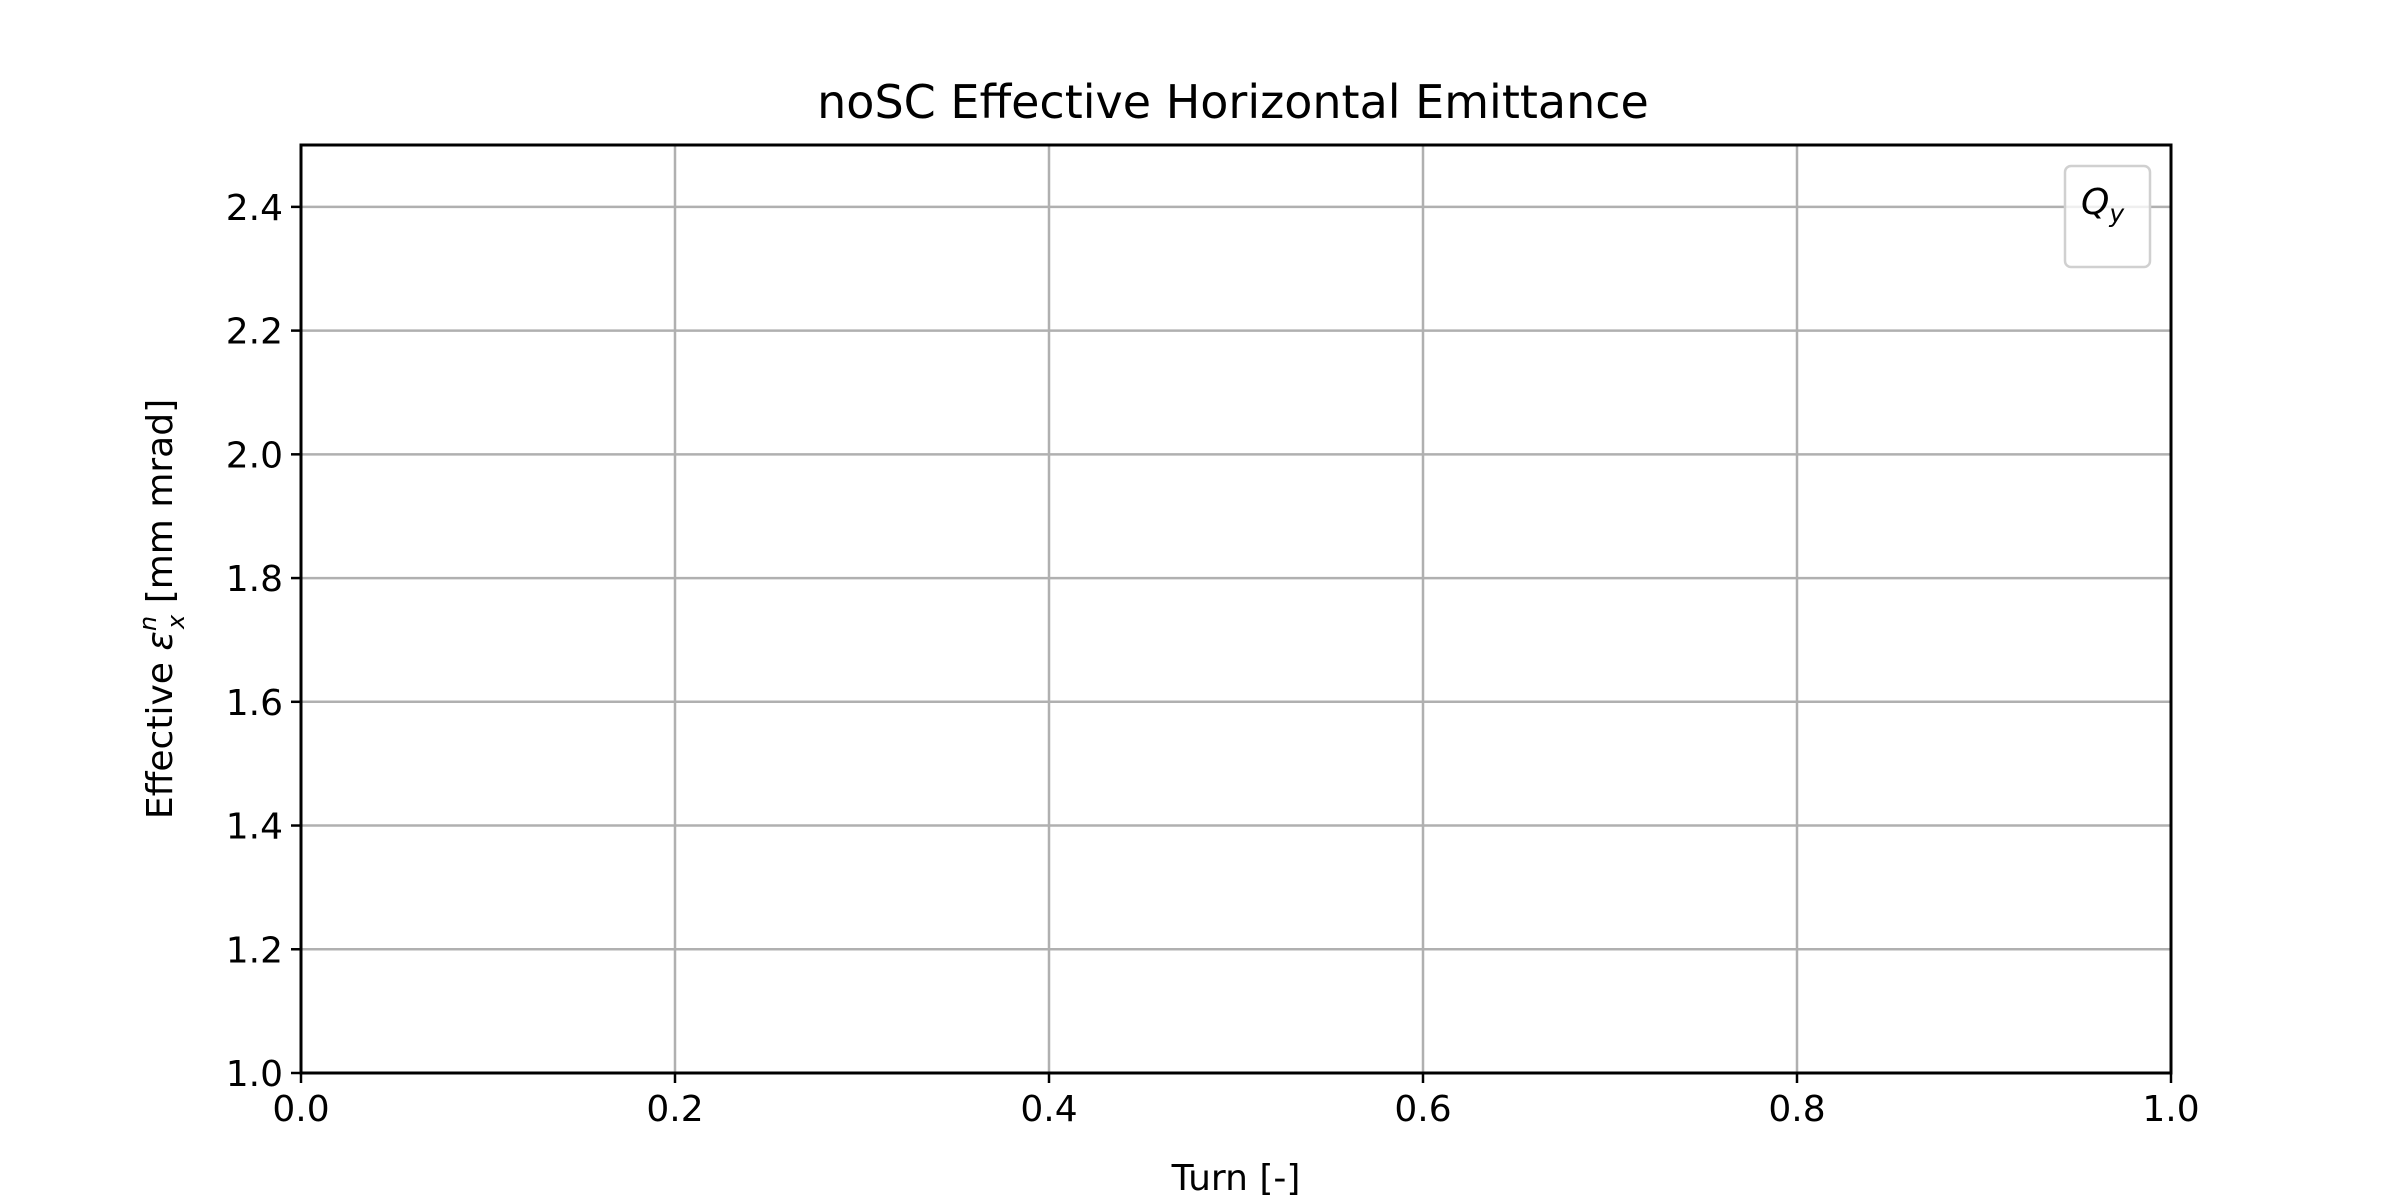 This screenshot has width=2400, height=1200. I want to click on chart-title: noSC Effective Horizontal Emittance, so click(1233, 102).